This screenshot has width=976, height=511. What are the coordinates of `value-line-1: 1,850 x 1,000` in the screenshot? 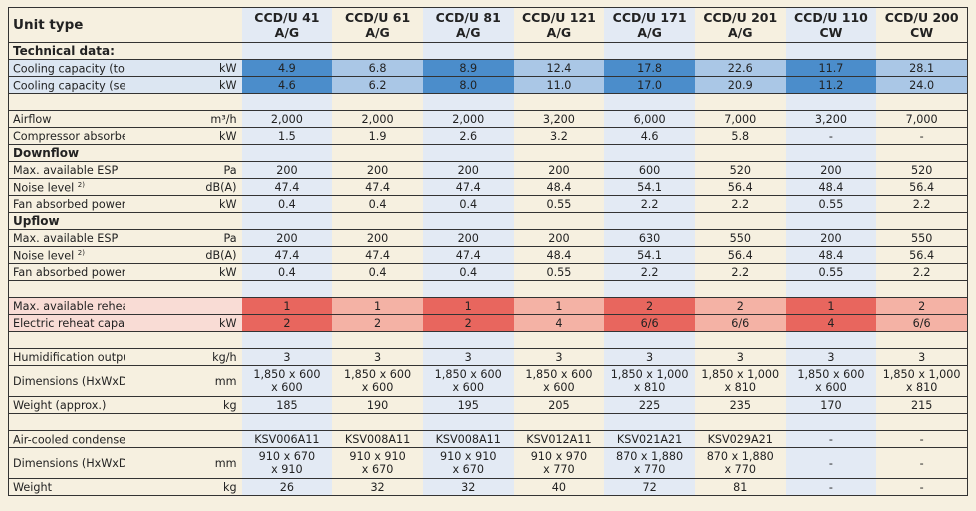 It's located at (649, 374).